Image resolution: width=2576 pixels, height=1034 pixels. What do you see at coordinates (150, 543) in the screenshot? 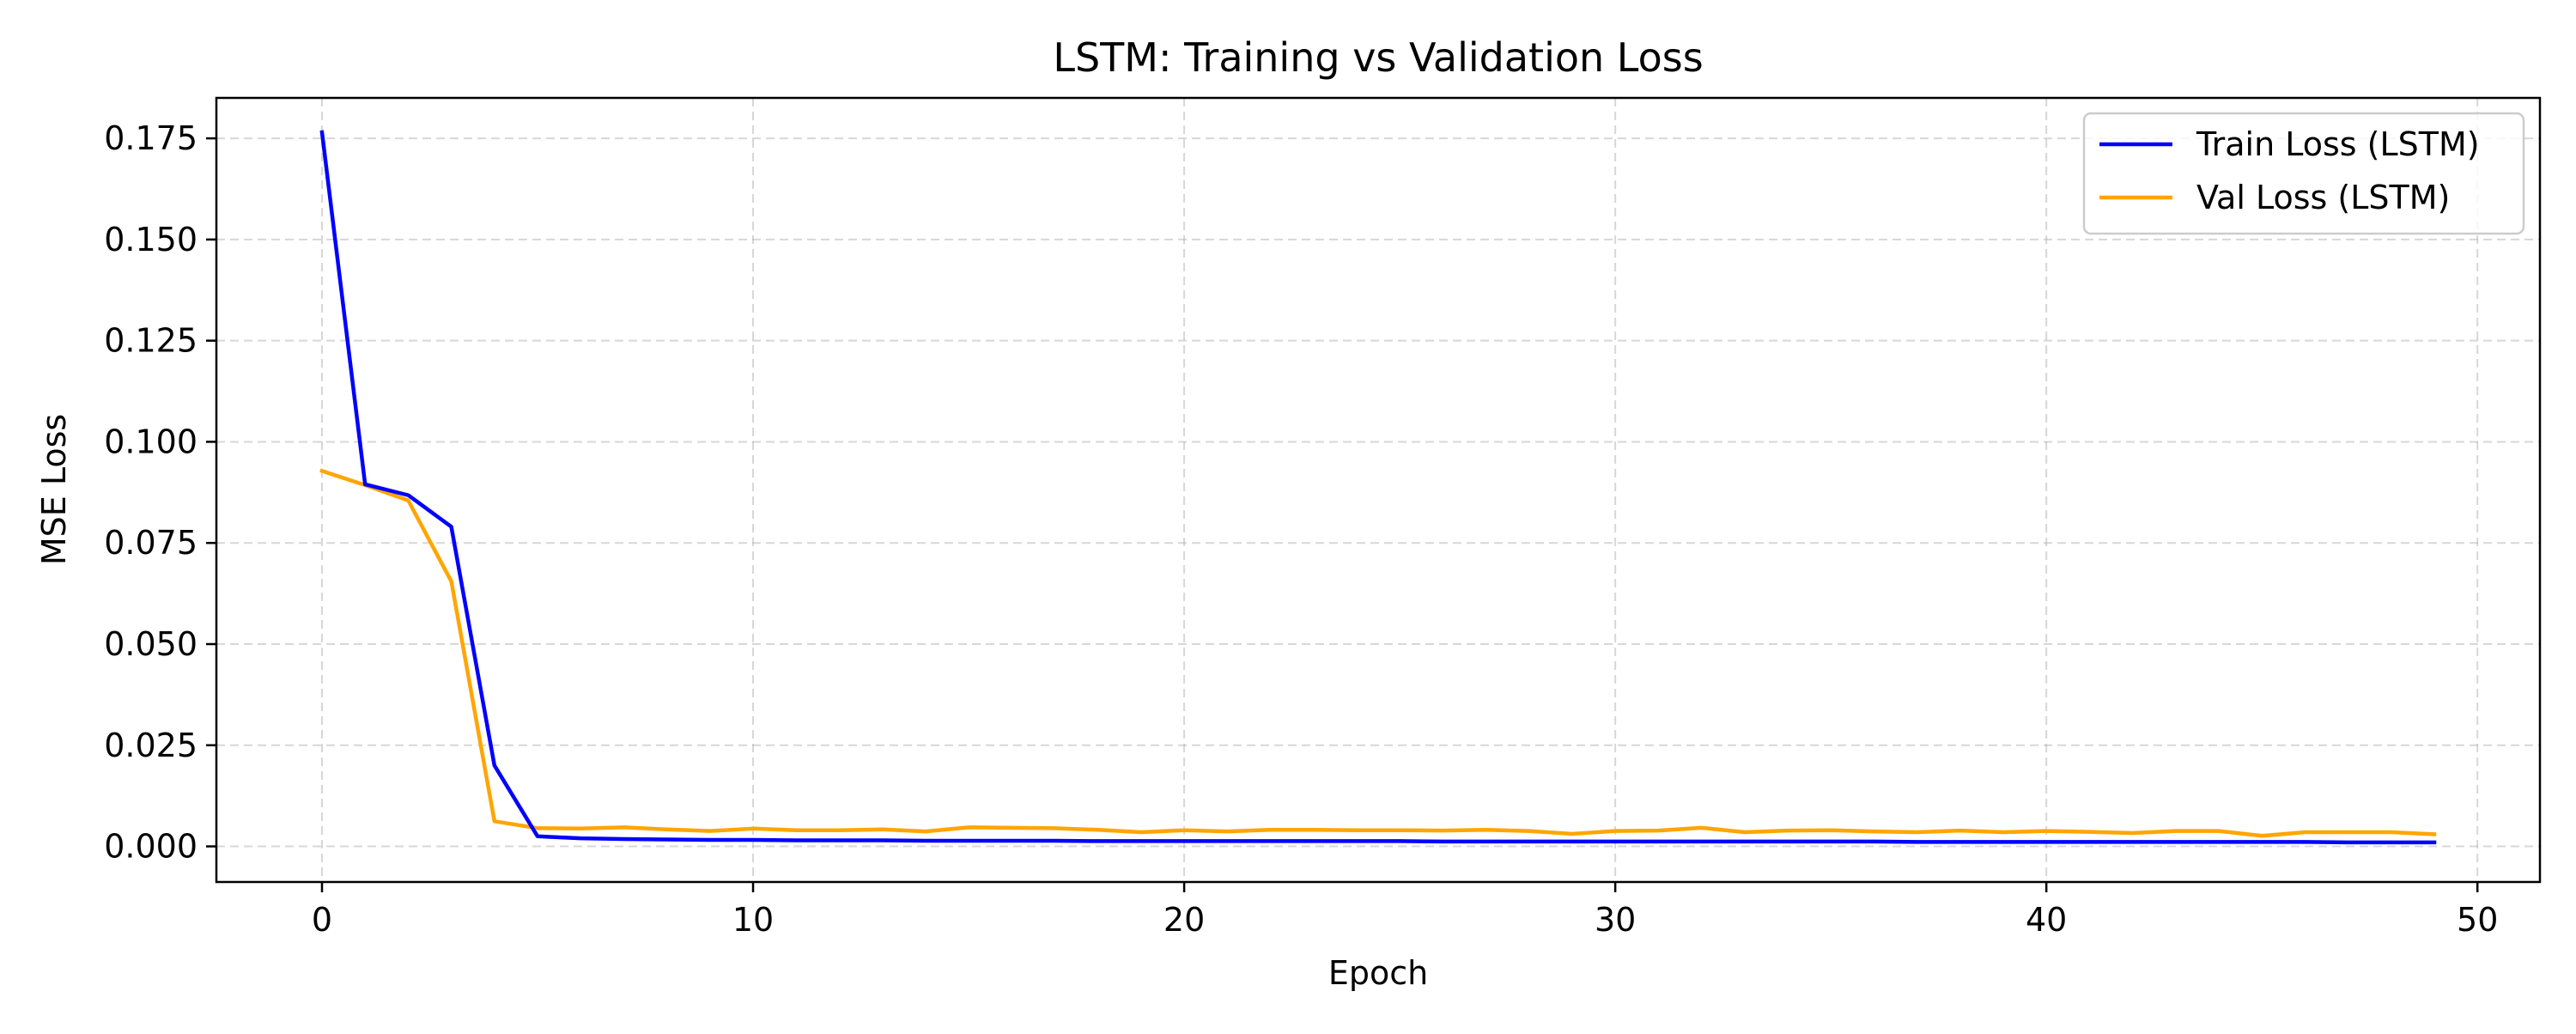
I see `y-tick-label: 0.075` at bounding box center [150, 543].